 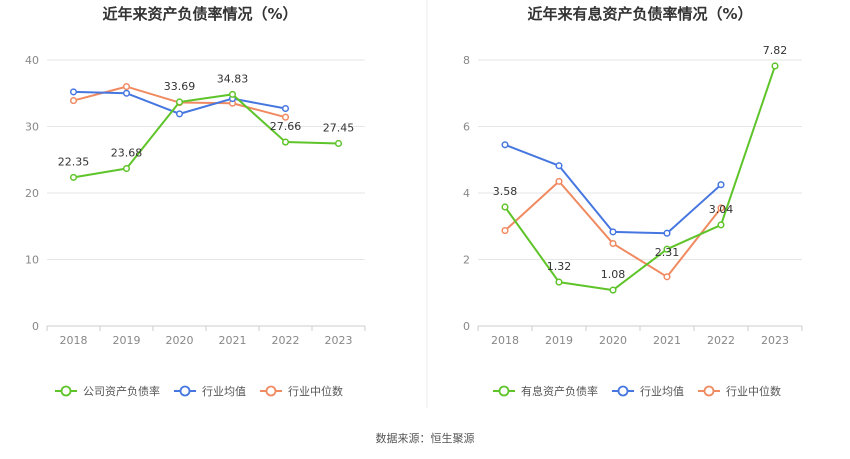 I want to click on data-label: 33.69, so click(x=180, y=86).